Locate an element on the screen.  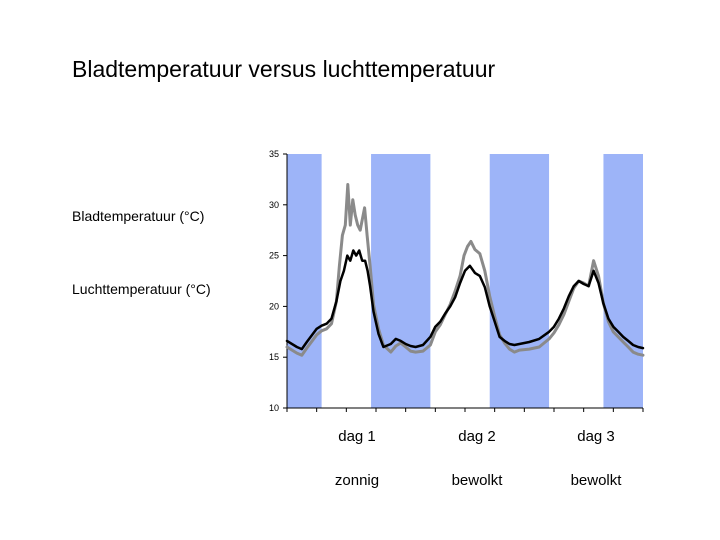
y-tick-label: 25 is located at coordinates (274, 256).